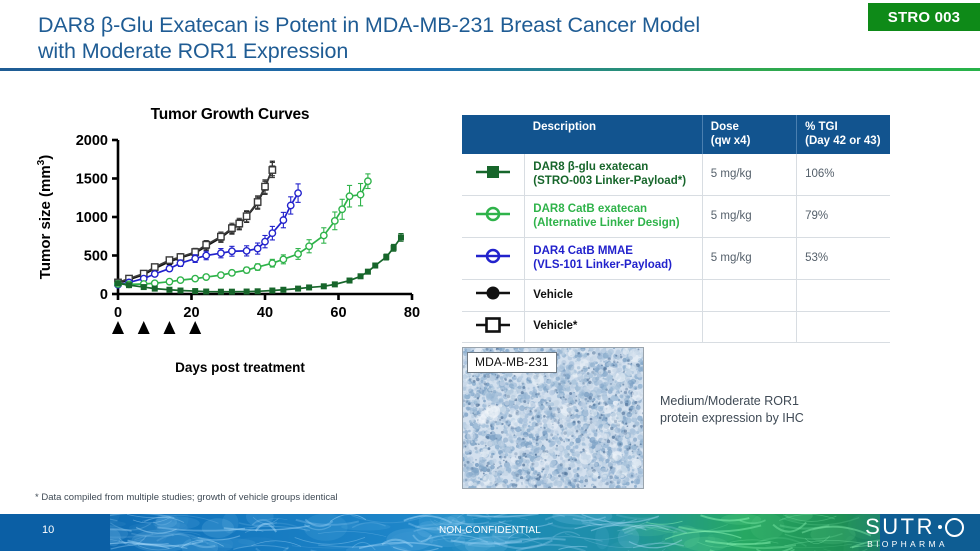 The width and height of the screenshot is (980, 551). Describe the element at coordinates (843, 216) in the screenshot. I see `row-tgi: 79%` at that location.